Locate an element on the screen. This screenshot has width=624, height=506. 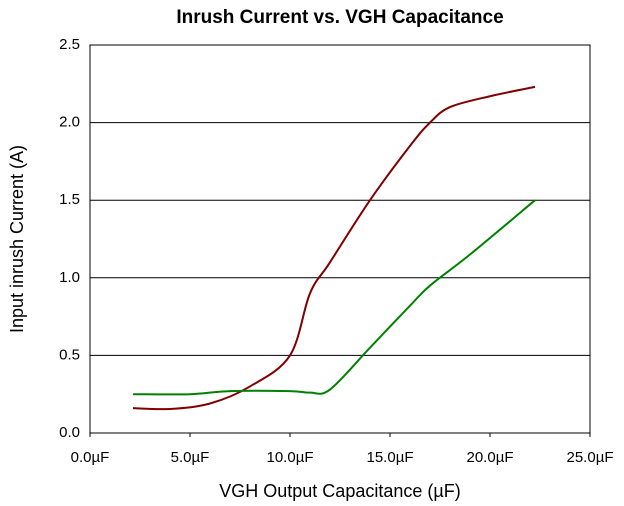
x-tick-label: 5.0µF is located at coordinates (190, 457).